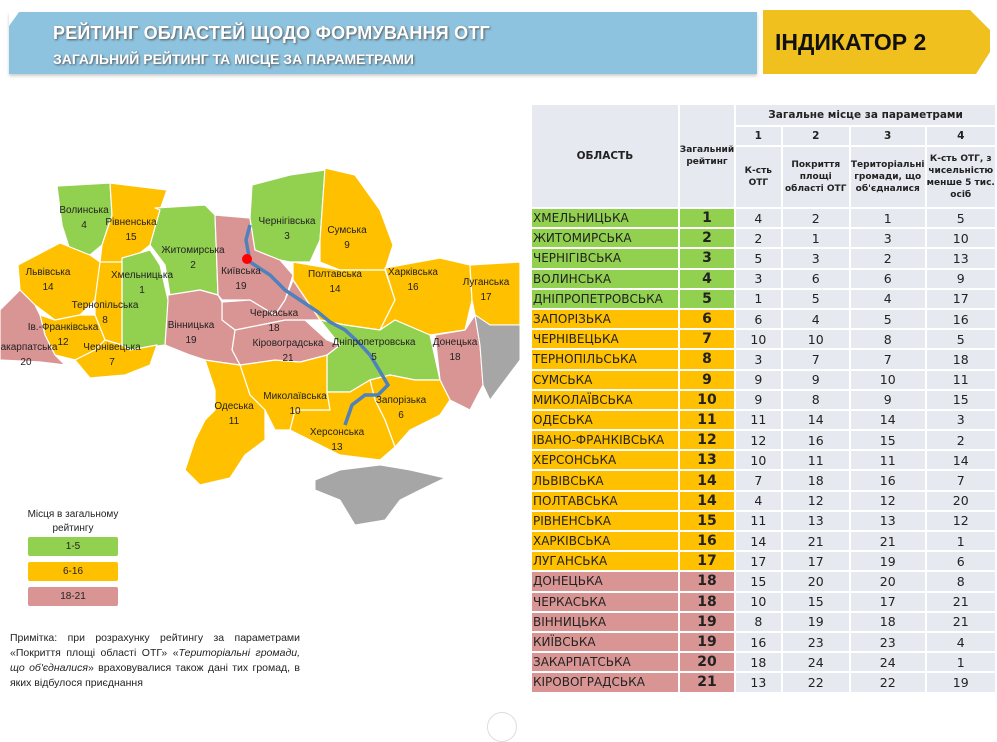  Describe the element at coordinates (295, 404) in the screenshot. I see `region-label: Миколаївська 10` at that location.